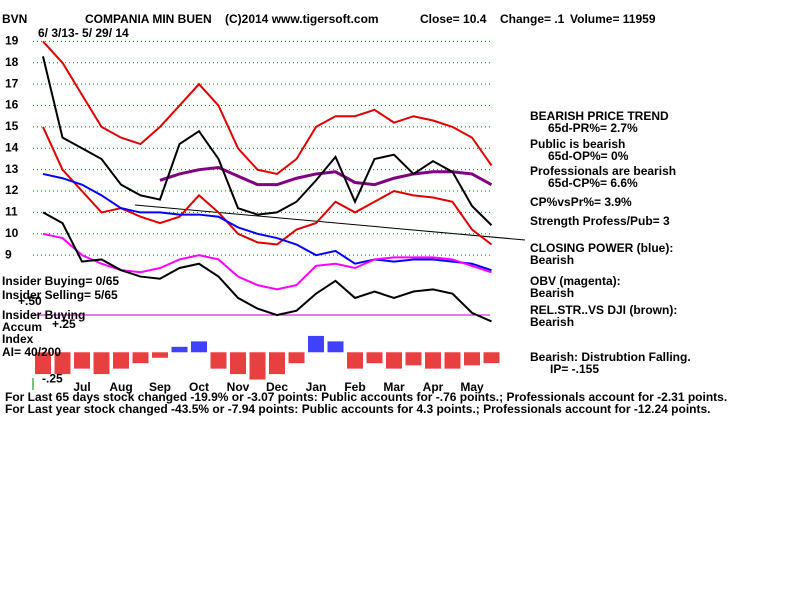  What do you see at coordinates (394, 387) in the screenshot?
I see `x-tick-label: Mar` at bounding box center [394, 387].